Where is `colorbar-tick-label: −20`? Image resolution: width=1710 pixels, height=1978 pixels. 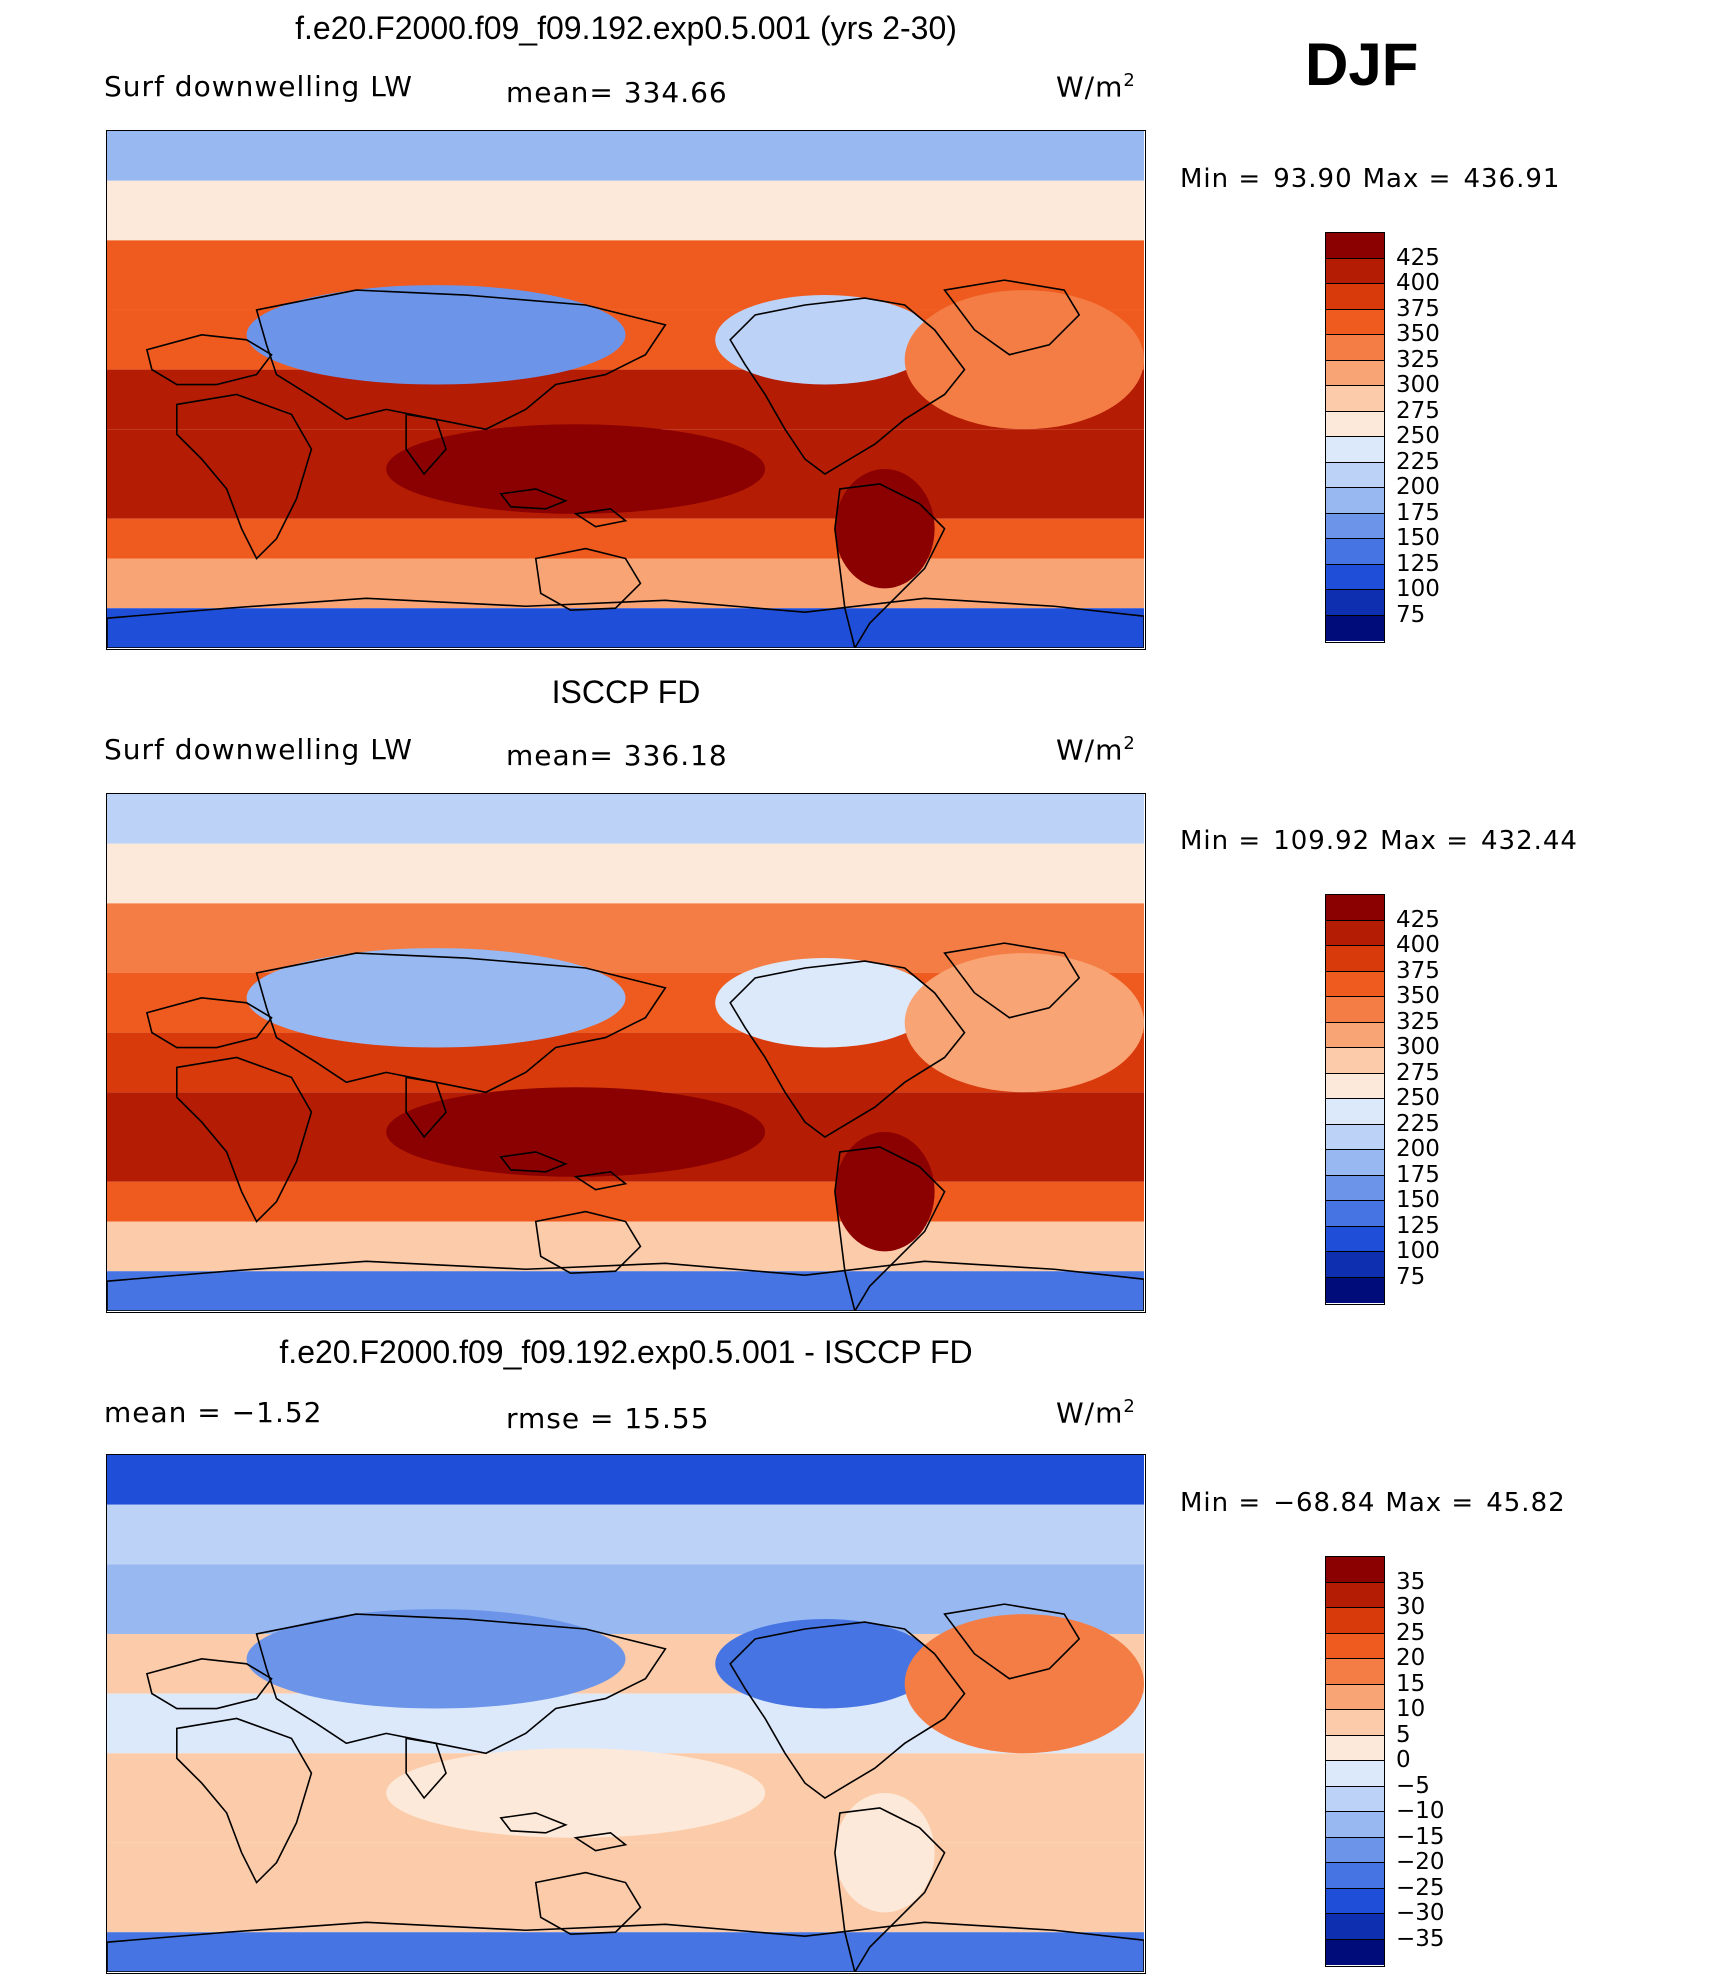 colorbar-tick-label: −20 is located at coordinates (1420, 1862).